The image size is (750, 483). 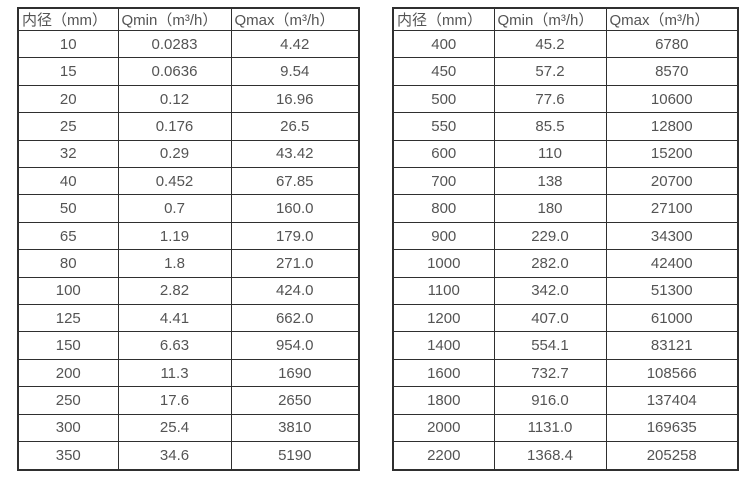 I want to click on table-cell: 10600, so click(x=672, y=99).